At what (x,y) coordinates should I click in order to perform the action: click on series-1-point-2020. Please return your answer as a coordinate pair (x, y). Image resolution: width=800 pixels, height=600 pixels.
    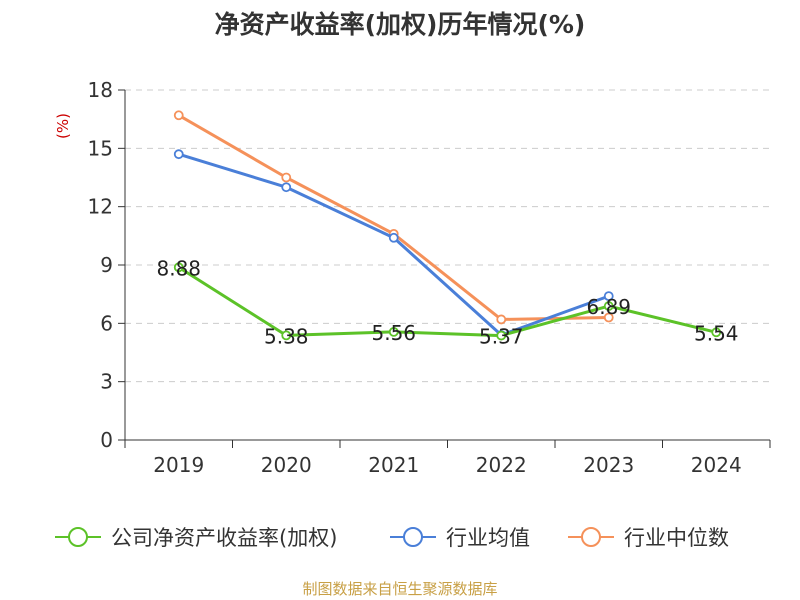
    Looking at the image, I should click on (286, 187).